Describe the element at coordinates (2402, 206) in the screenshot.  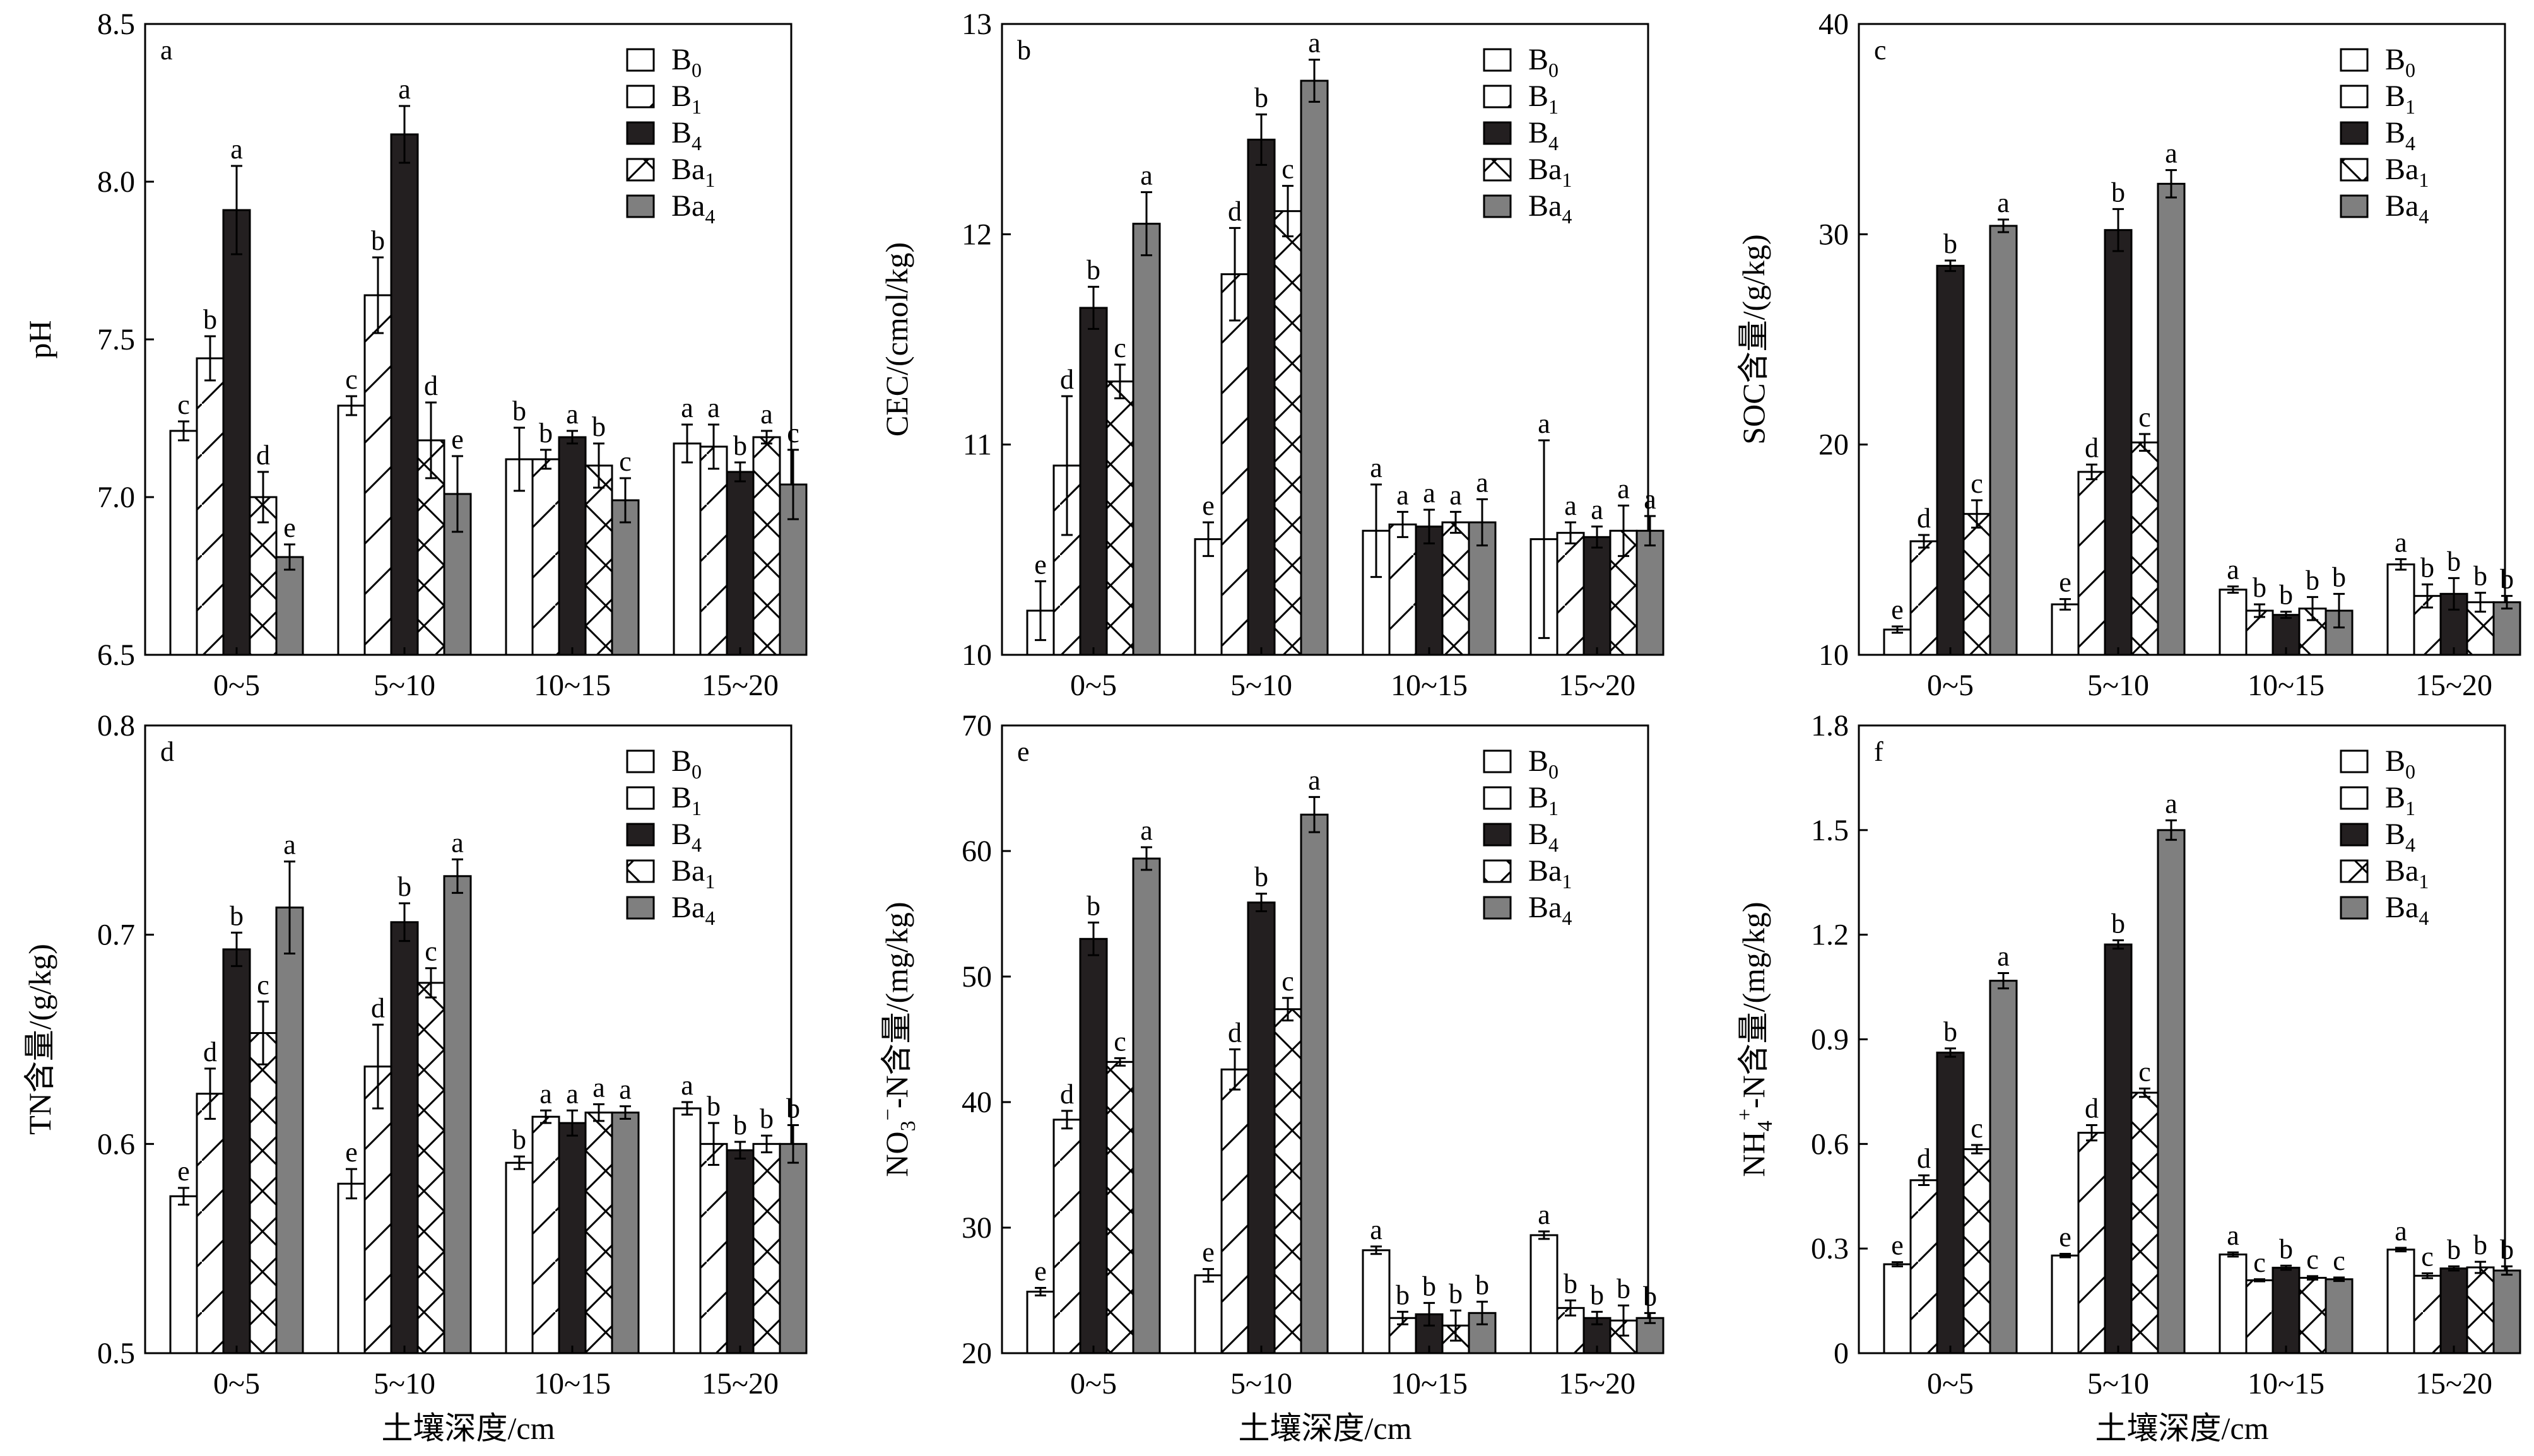
I see `legend-label-base: Ba` at that location.